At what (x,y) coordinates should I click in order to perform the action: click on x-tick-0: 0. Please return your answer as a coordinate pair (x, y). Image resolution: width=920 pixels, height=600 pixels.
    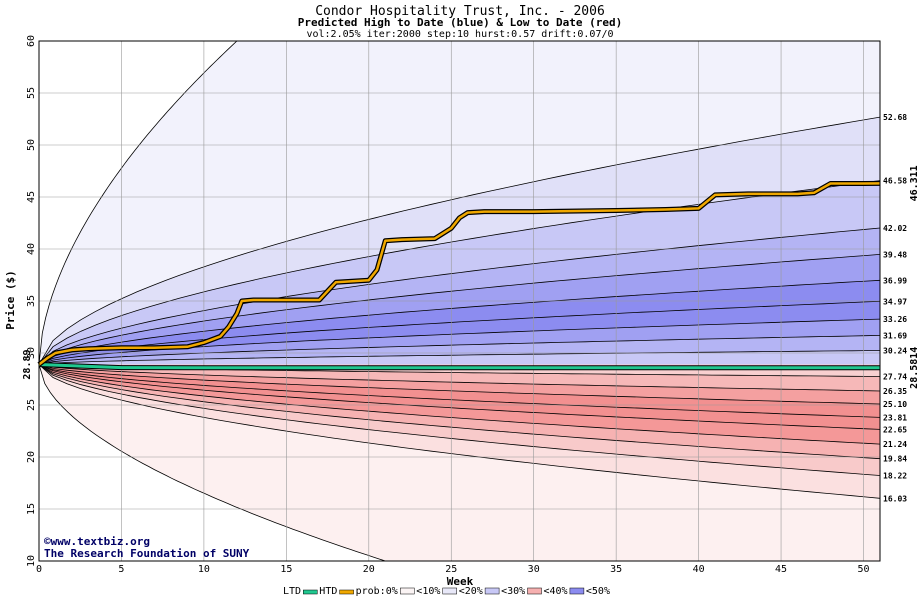
    Looking at the image, I should click on (39, 569).